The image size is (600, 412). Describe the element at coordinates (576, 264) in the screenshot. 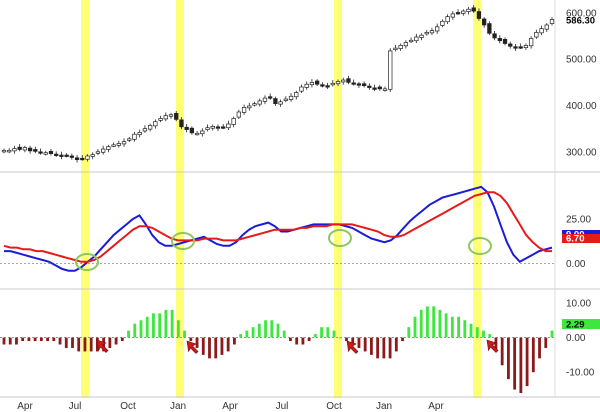

I see `macd-y-tick-label: 0.00` at that location.